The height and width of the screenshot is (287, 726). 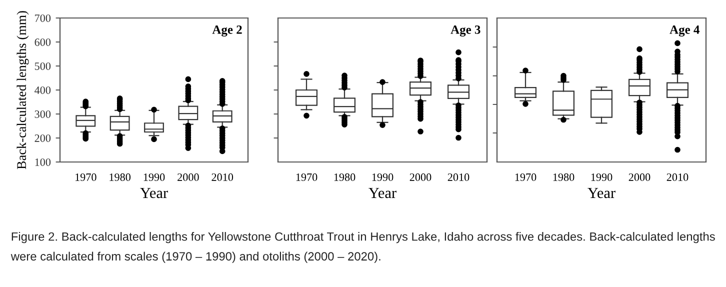 I want to click on y-tick-label: 600, so click(x=42, y=42).